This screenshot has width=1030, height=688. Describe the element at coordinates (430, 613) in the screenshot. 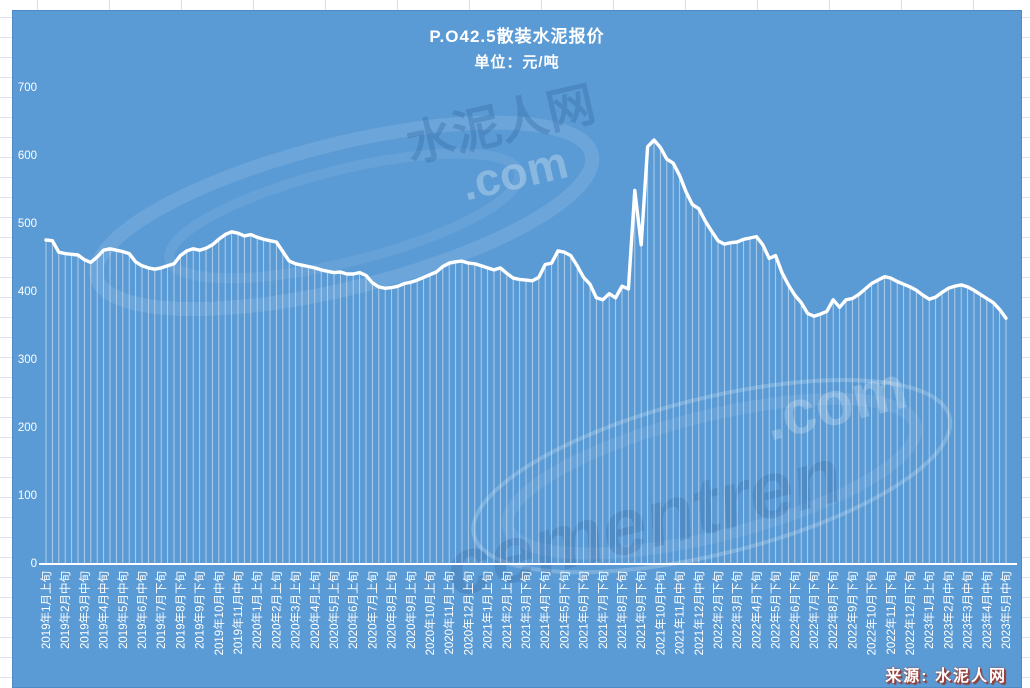

I see `x-tick-label: 2020年10月上旬` at that location.